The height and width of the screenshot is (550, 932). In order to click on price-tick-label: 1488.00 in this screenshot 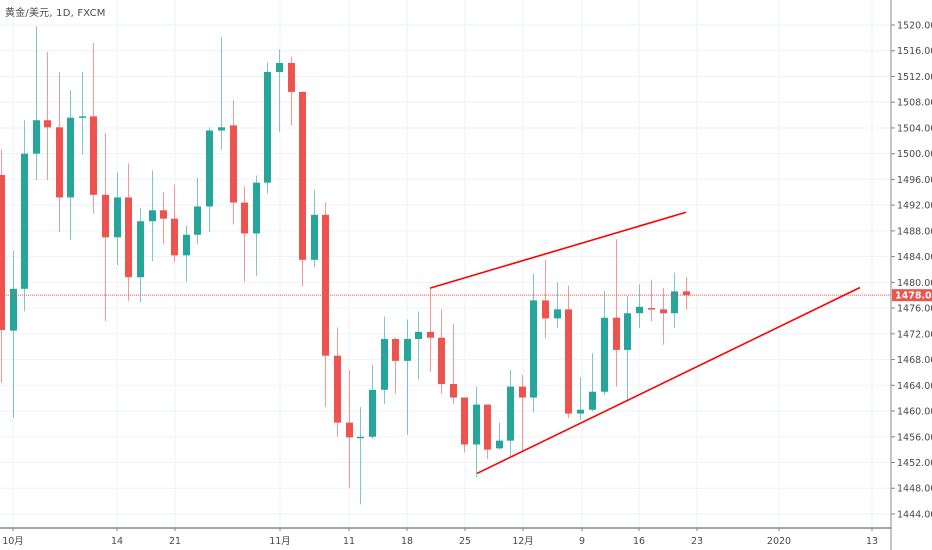, I will do `click(914, 231)`.